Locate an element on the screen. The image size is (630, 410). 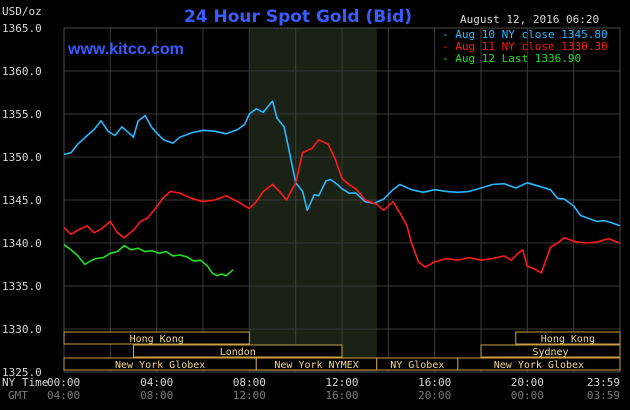
ny-time-tick: 00:00 is located at coordinates (63, 382).